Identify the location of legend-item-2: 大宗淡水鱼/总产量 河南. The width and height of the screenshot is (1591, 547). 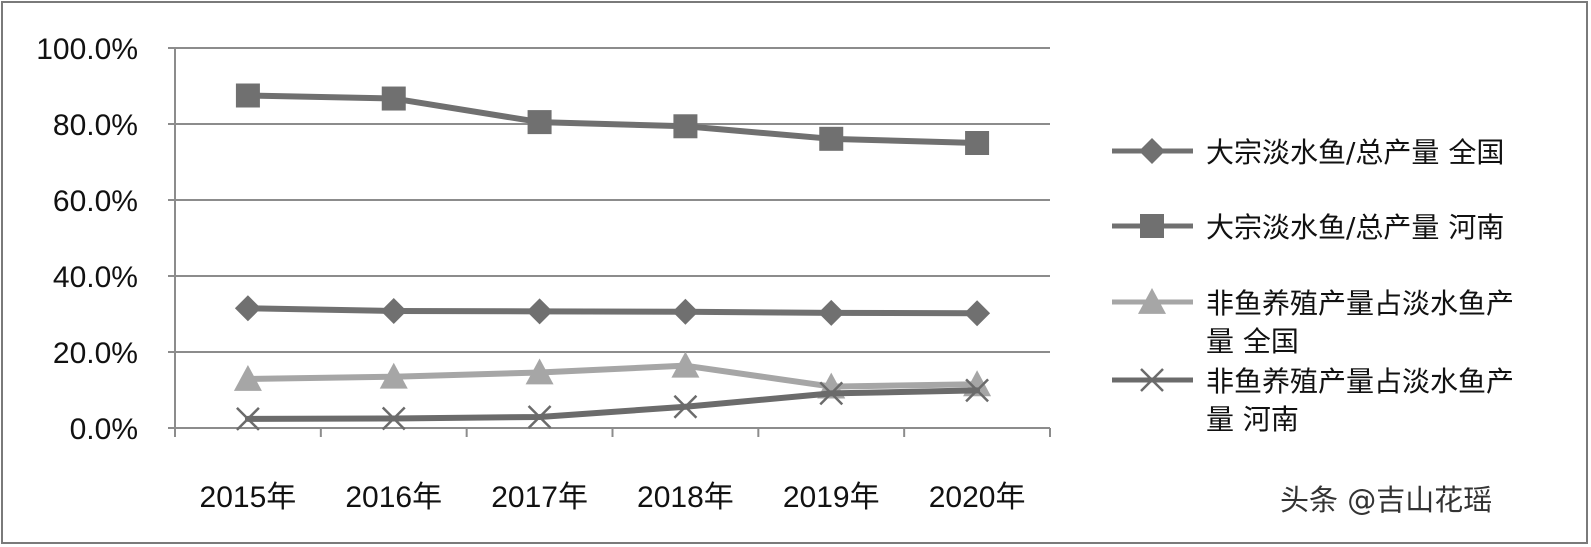
(1308, 227).